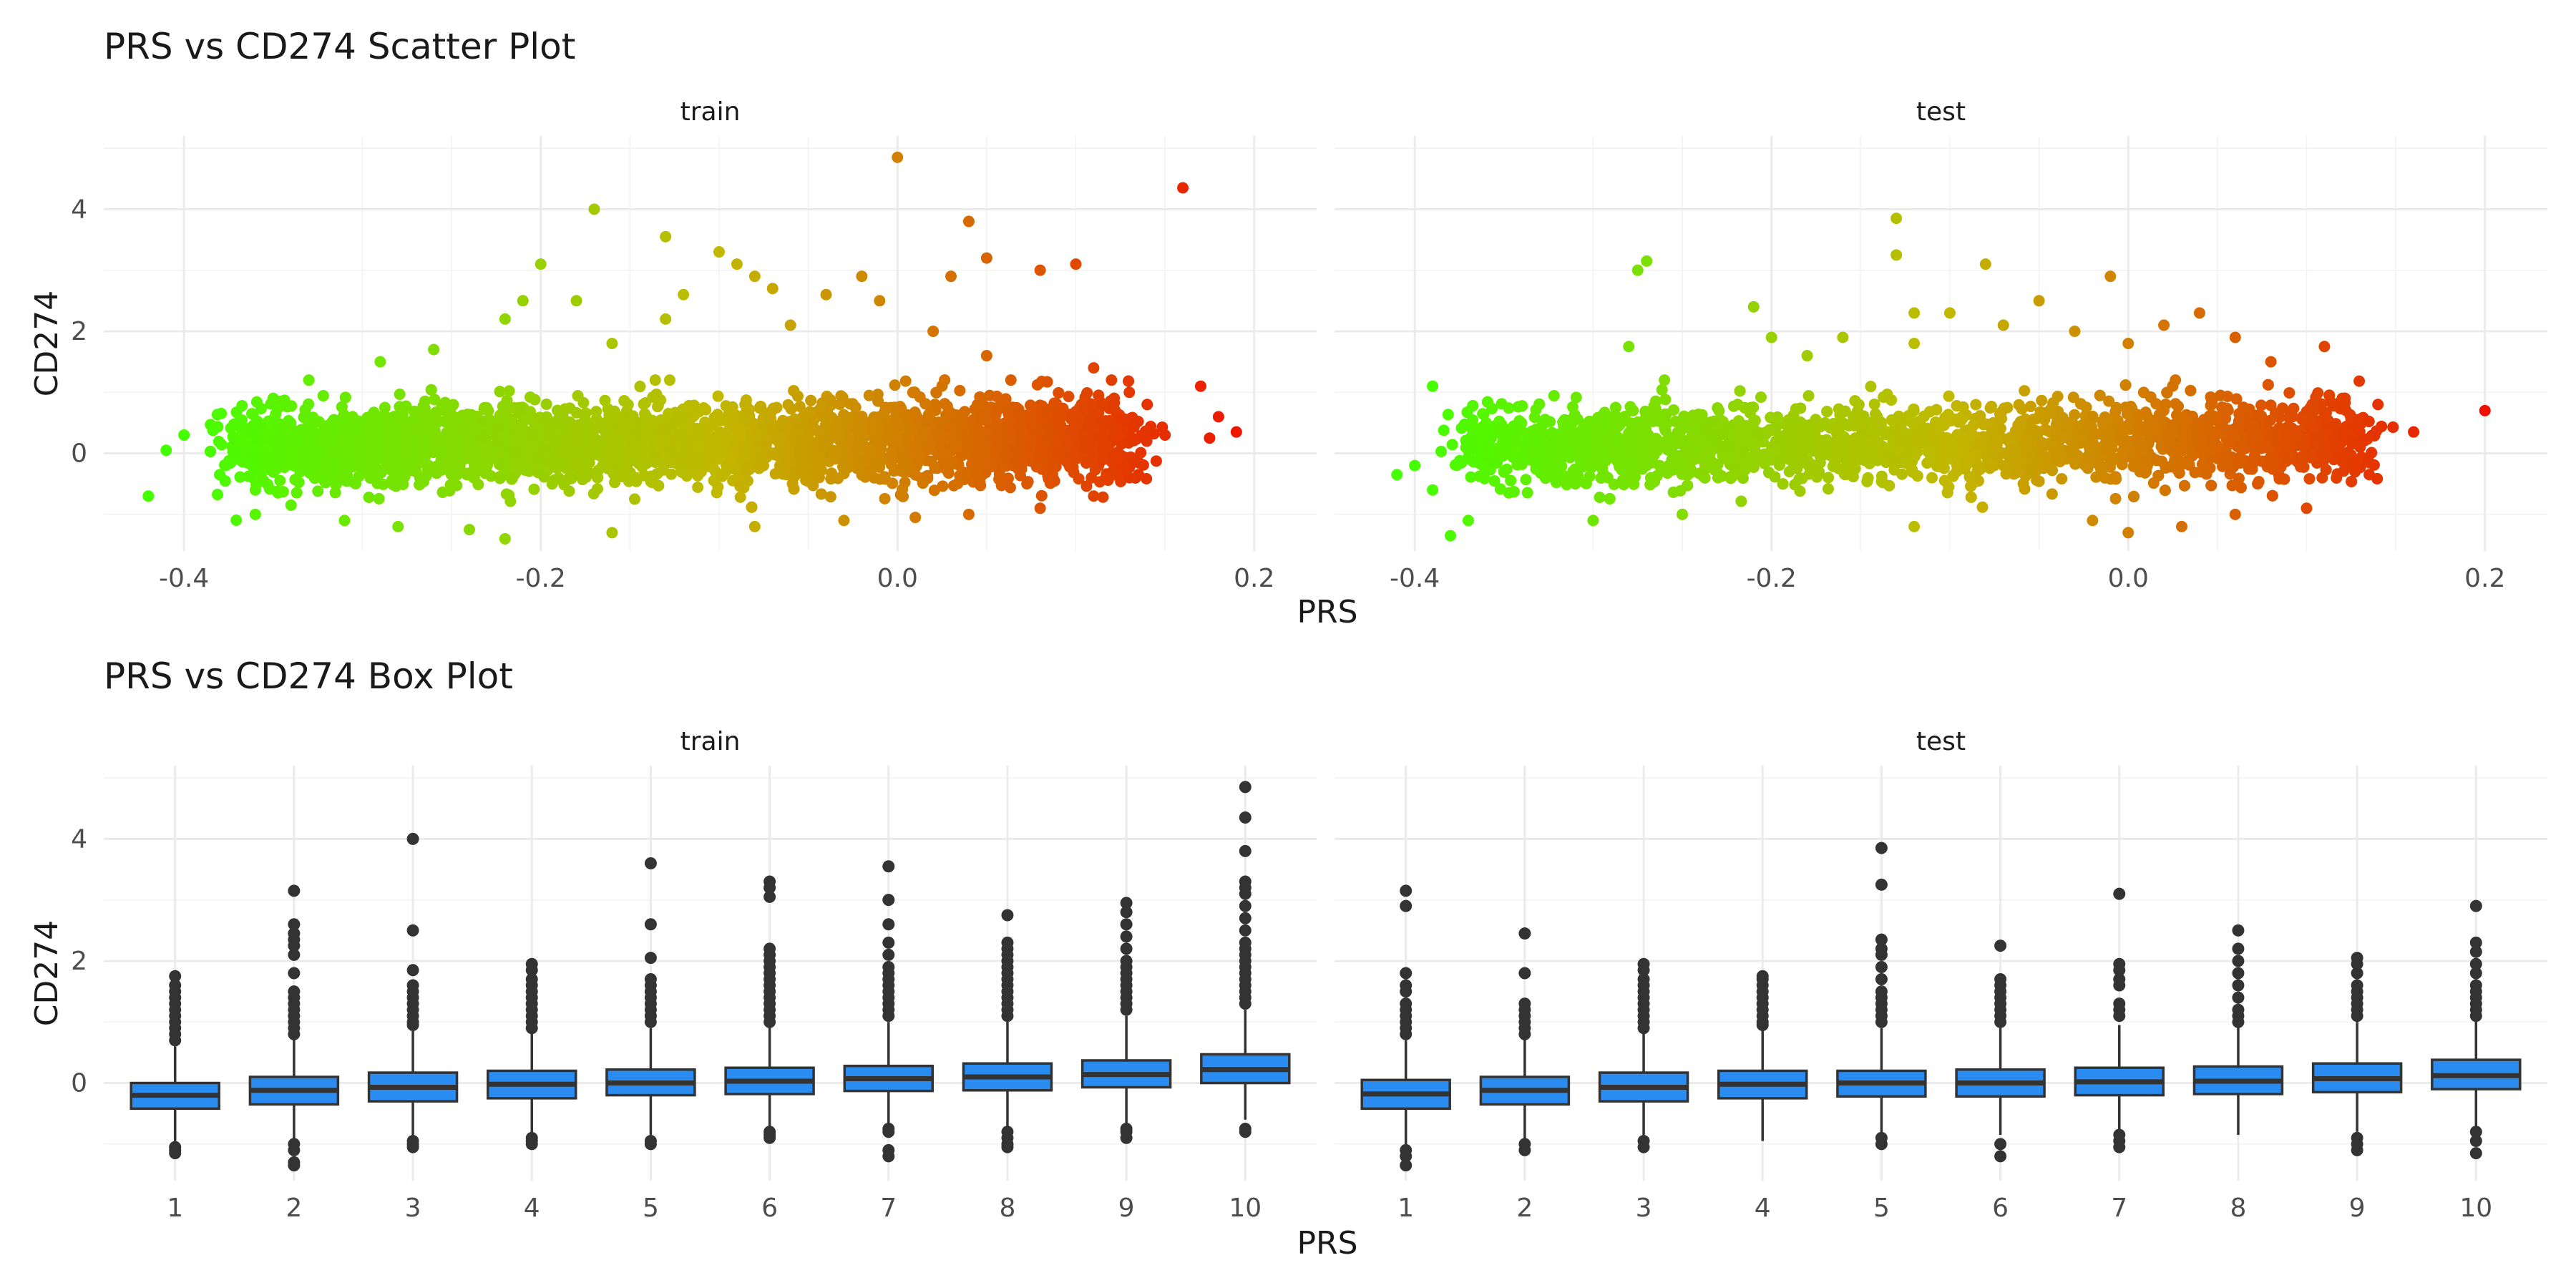 This screenshot has width=2576, height=1288. I want to click on x-tick-label: -0.2, so click(1772, 578).